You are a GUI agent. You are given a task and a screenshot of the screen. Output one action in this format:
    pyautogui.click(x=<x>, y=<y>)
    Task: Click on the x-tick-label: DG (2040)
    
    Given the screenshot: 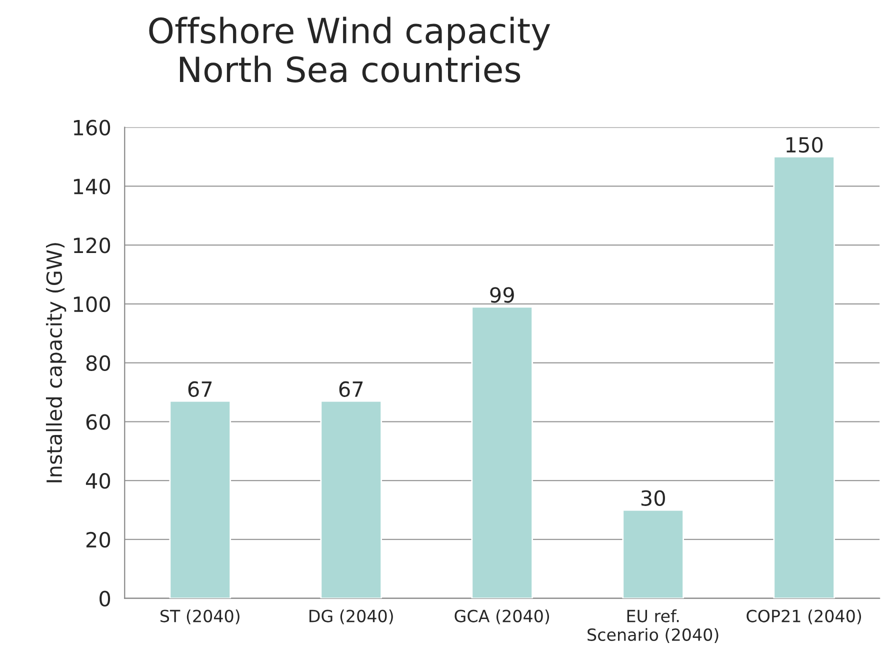 What is the action you would take?
    pyautogui.click(x=351, y=616)
    